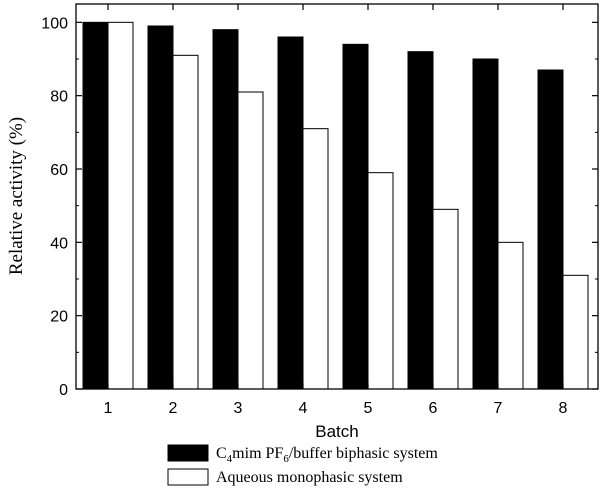  Describe the element at coordinates (173, 408) in the screenshot. I see `x-tick-label: 2` at that location.